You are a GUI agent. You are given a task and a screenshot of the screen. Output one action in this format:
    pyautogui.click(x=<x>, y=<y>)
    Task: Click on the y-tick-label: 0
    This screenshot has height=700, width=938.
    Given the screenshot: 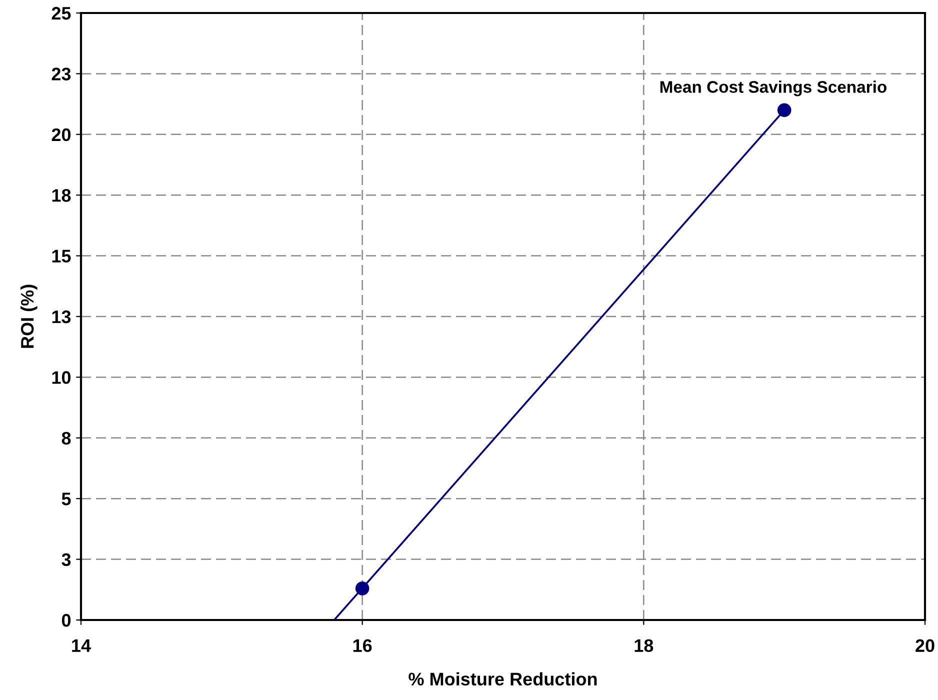 What is the action you would take?
    pyautogui.click(x=66, y=620)
    